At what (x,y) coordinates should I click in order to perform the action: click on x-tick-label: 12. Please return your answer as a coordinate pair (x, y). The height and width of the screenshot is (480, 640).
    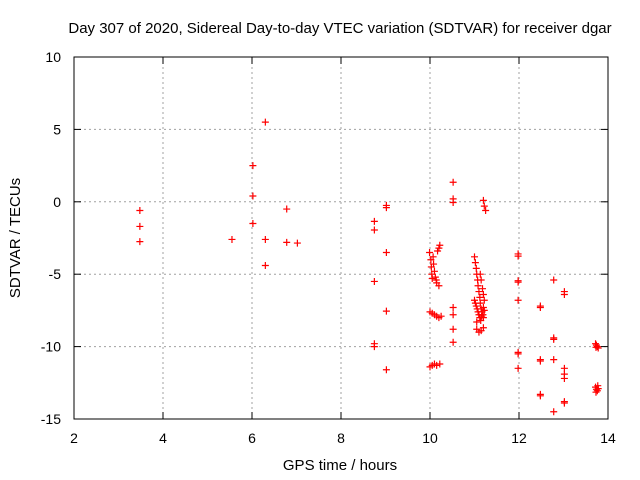
    Looking at the image, I should click on (519, 438).